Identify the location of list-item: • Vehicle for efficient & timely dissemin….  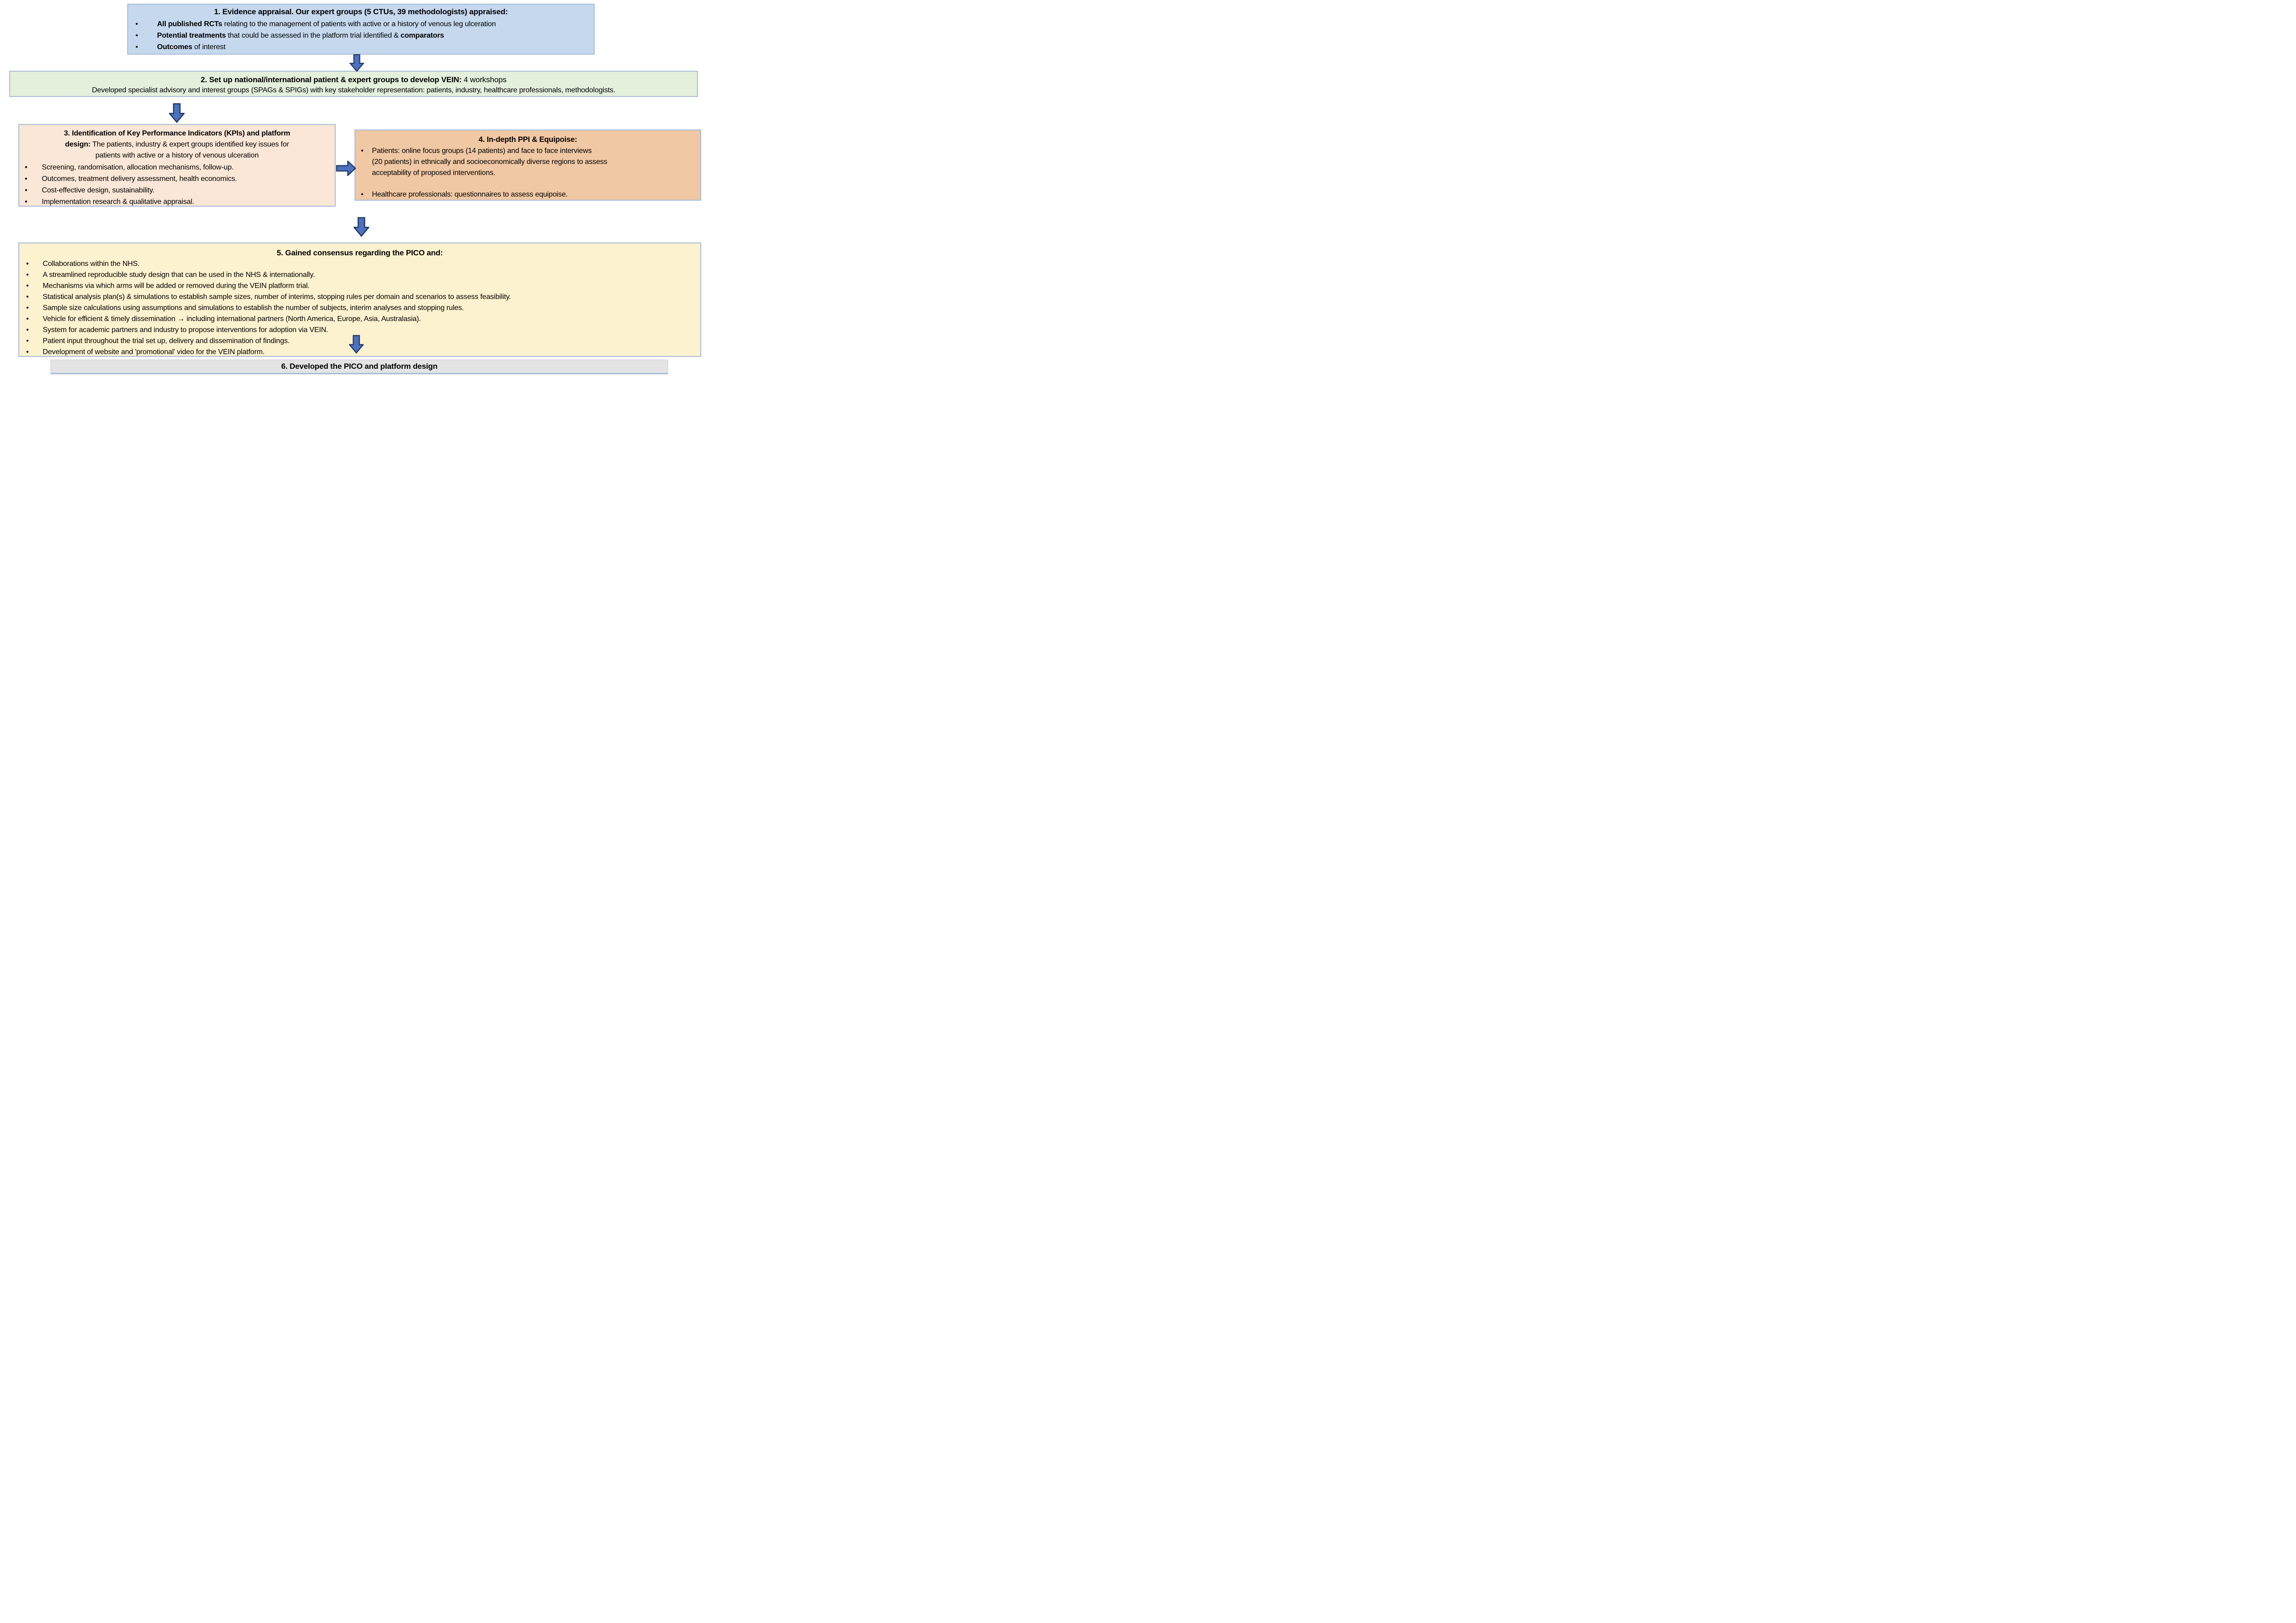
(362, 320).